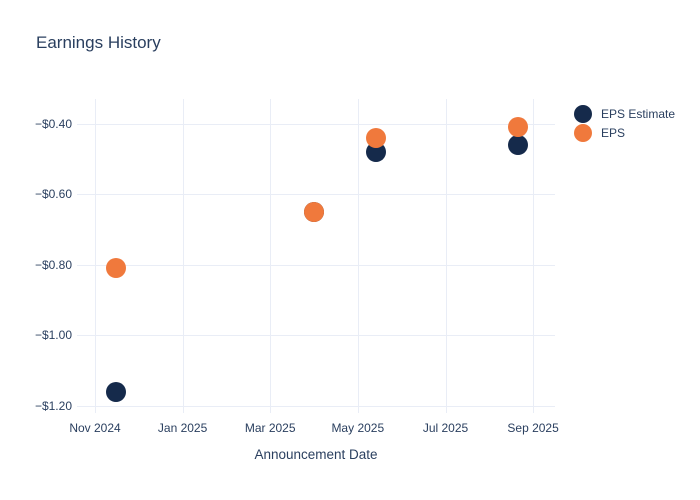 This screenshot has height=500, width=700. Describe the element at coordinates (445, 428) in the screenshot. I see `x-tick-label: Jul 2025` at that location.